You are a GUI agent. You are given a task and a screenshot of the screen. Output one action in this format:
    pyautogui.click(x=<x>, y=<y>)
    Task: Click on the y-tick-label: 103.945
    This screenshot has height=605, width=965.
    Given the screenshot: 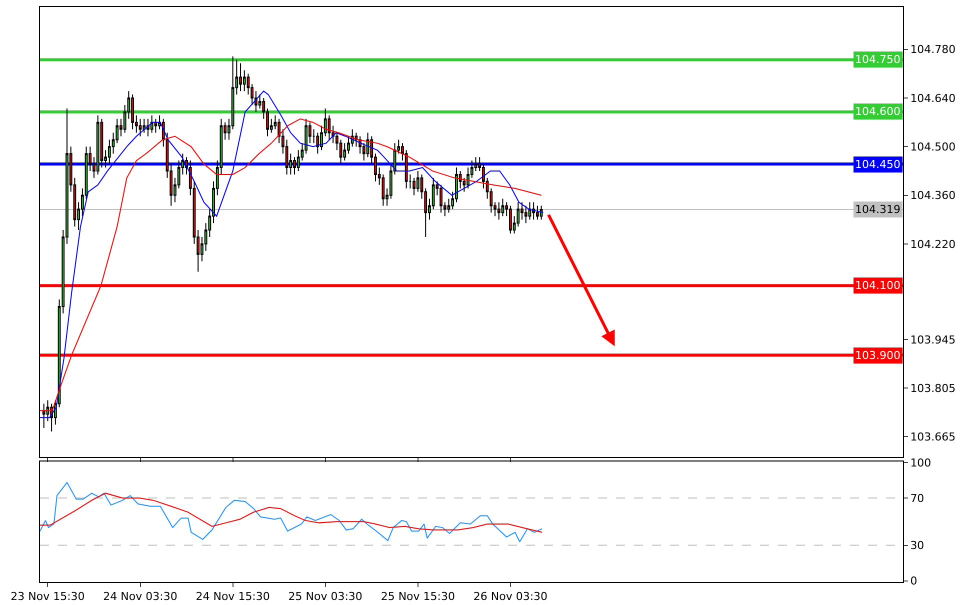 What is the action you would take?
    pyautogui.click(x=933, y=339)
    